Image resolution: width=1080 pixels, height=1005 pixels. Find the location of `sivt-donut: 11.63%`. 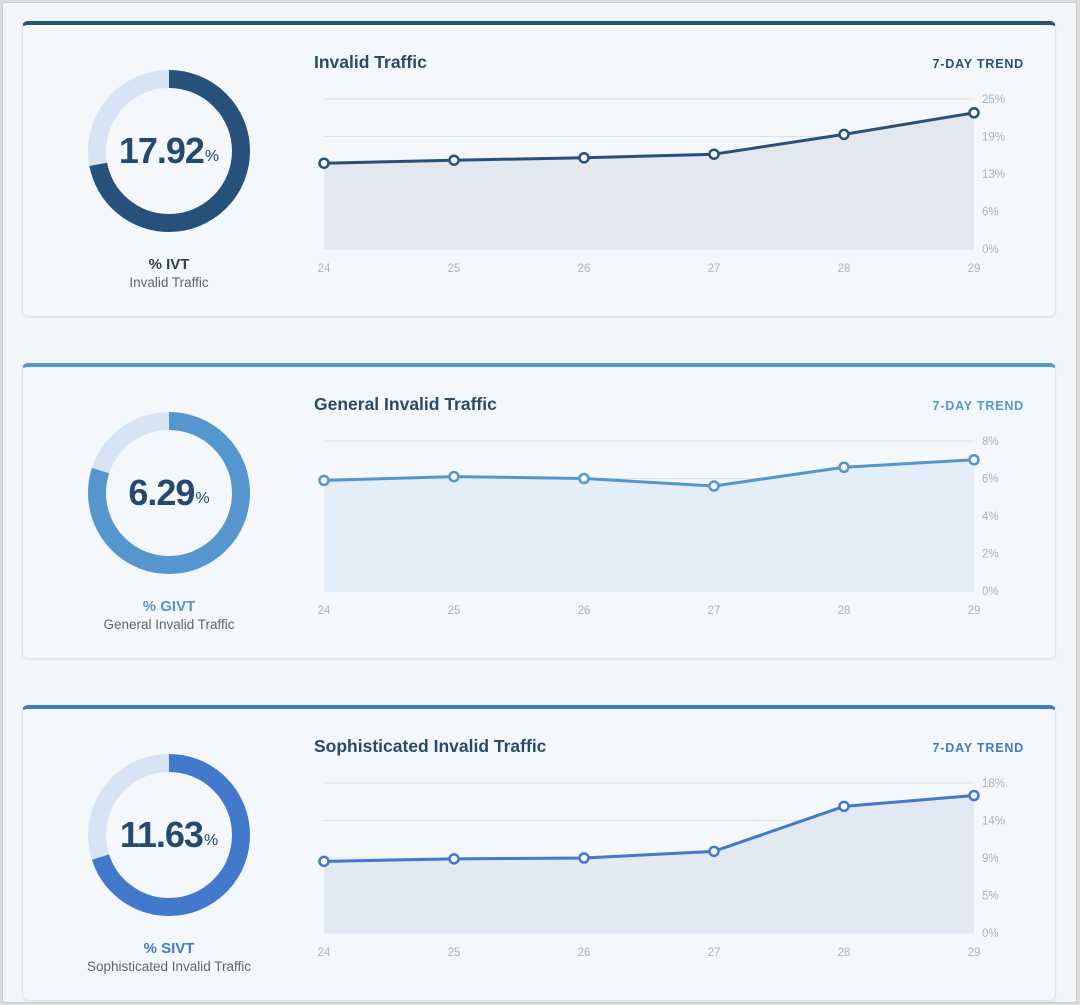

sivt-donut: 11.63% is located at coordinates (169, 835).